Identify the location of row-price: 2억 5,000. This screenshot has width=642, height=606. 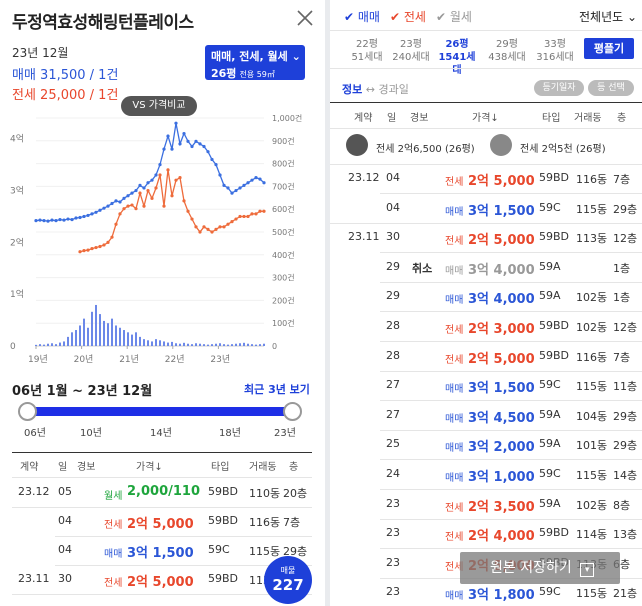
(160, 524).